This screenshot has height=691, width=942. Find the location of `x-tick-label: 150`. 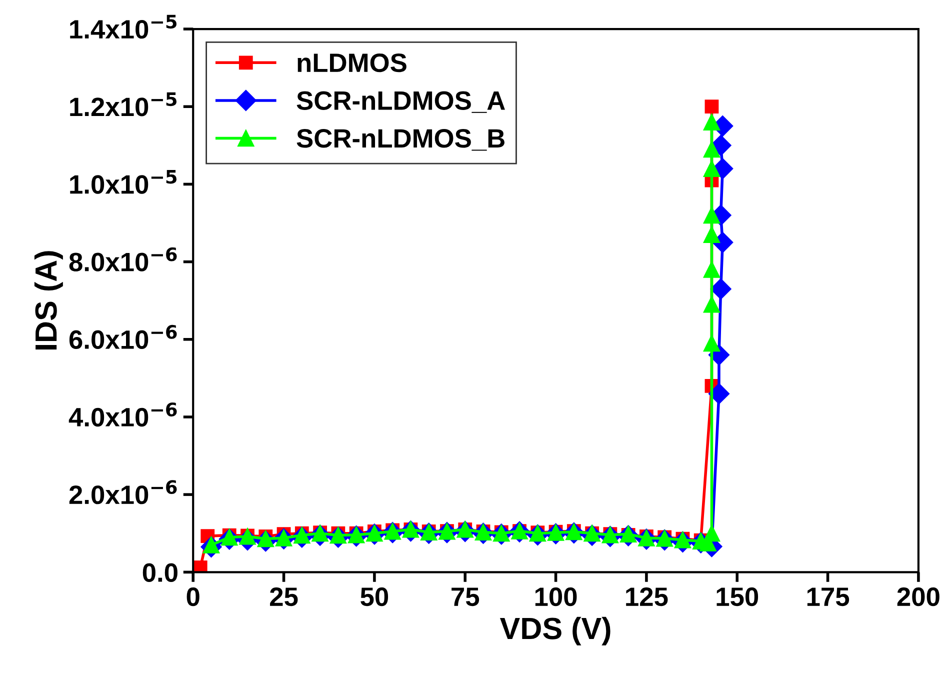

x-tick-label: 150 is located at coordinates (737, 596).